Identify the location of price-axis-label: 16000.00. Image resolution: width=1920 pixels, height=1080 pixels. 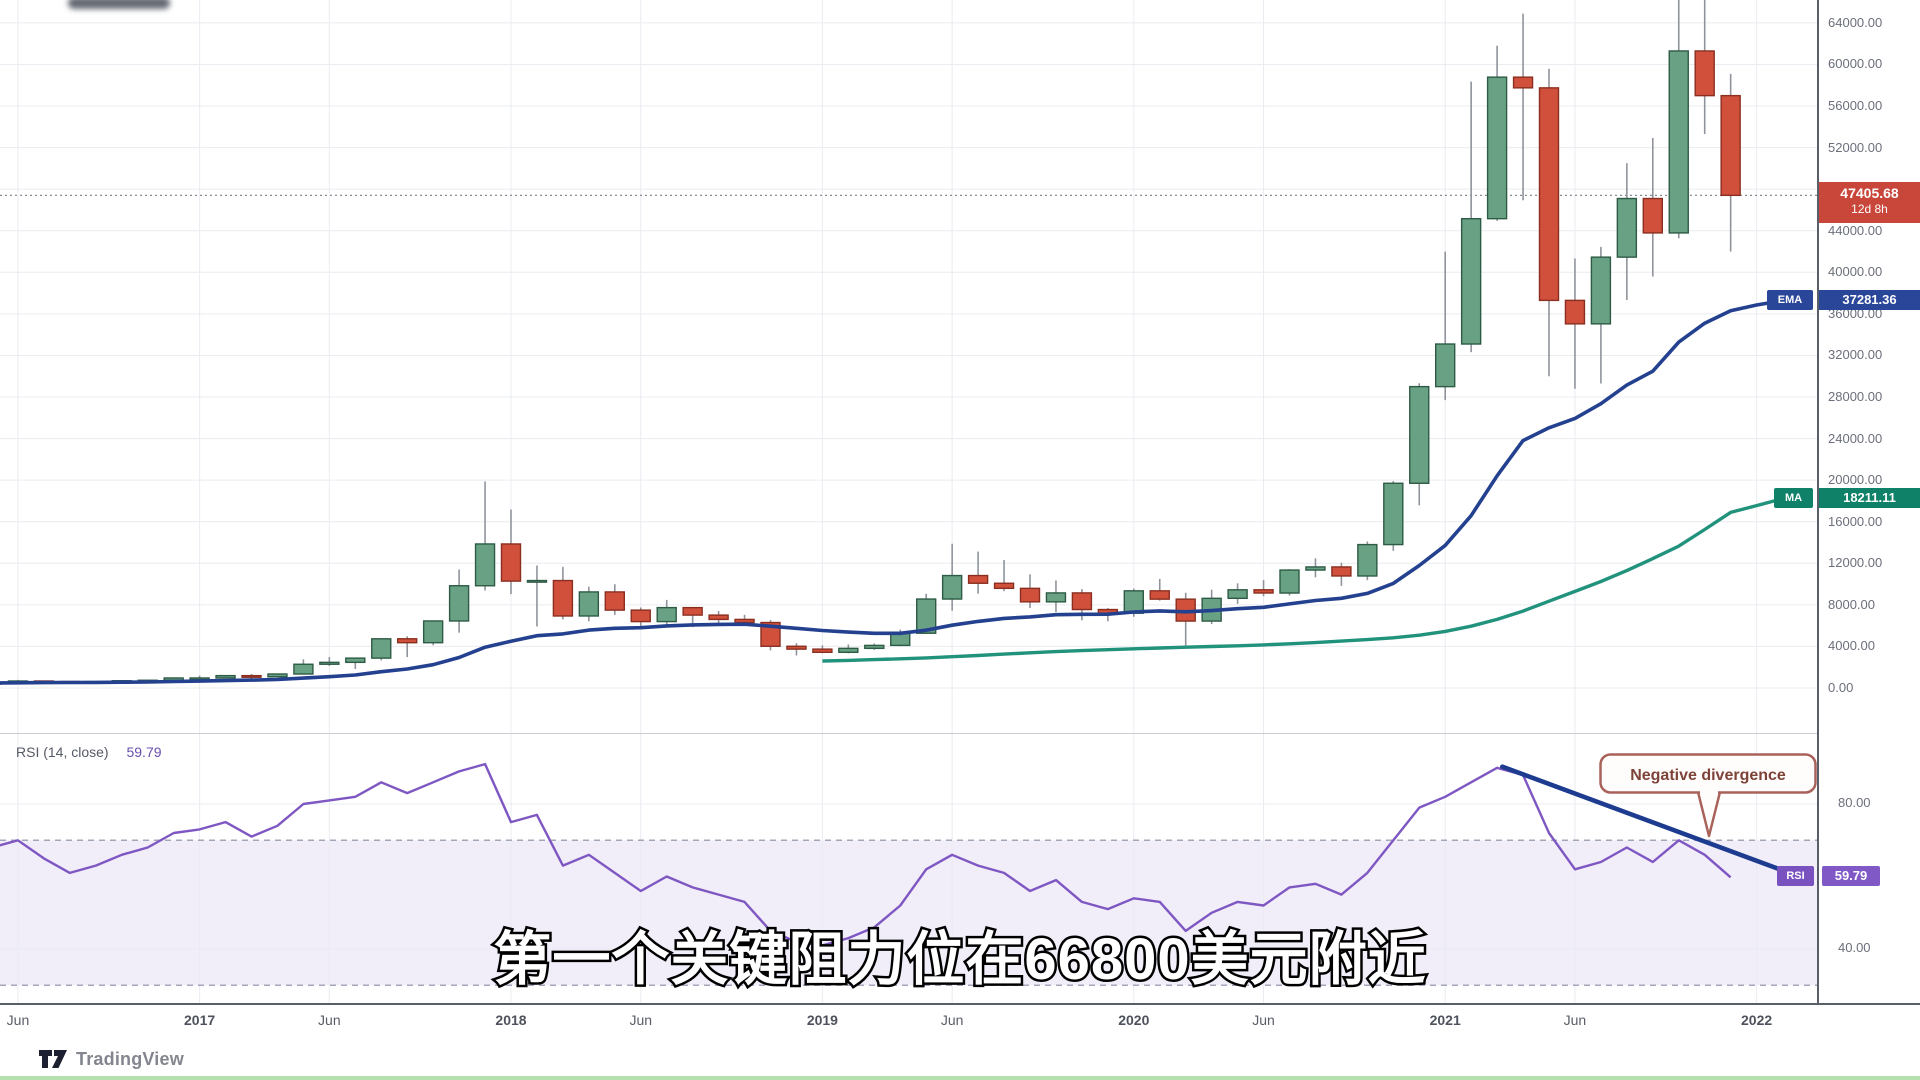
(1855, 521).